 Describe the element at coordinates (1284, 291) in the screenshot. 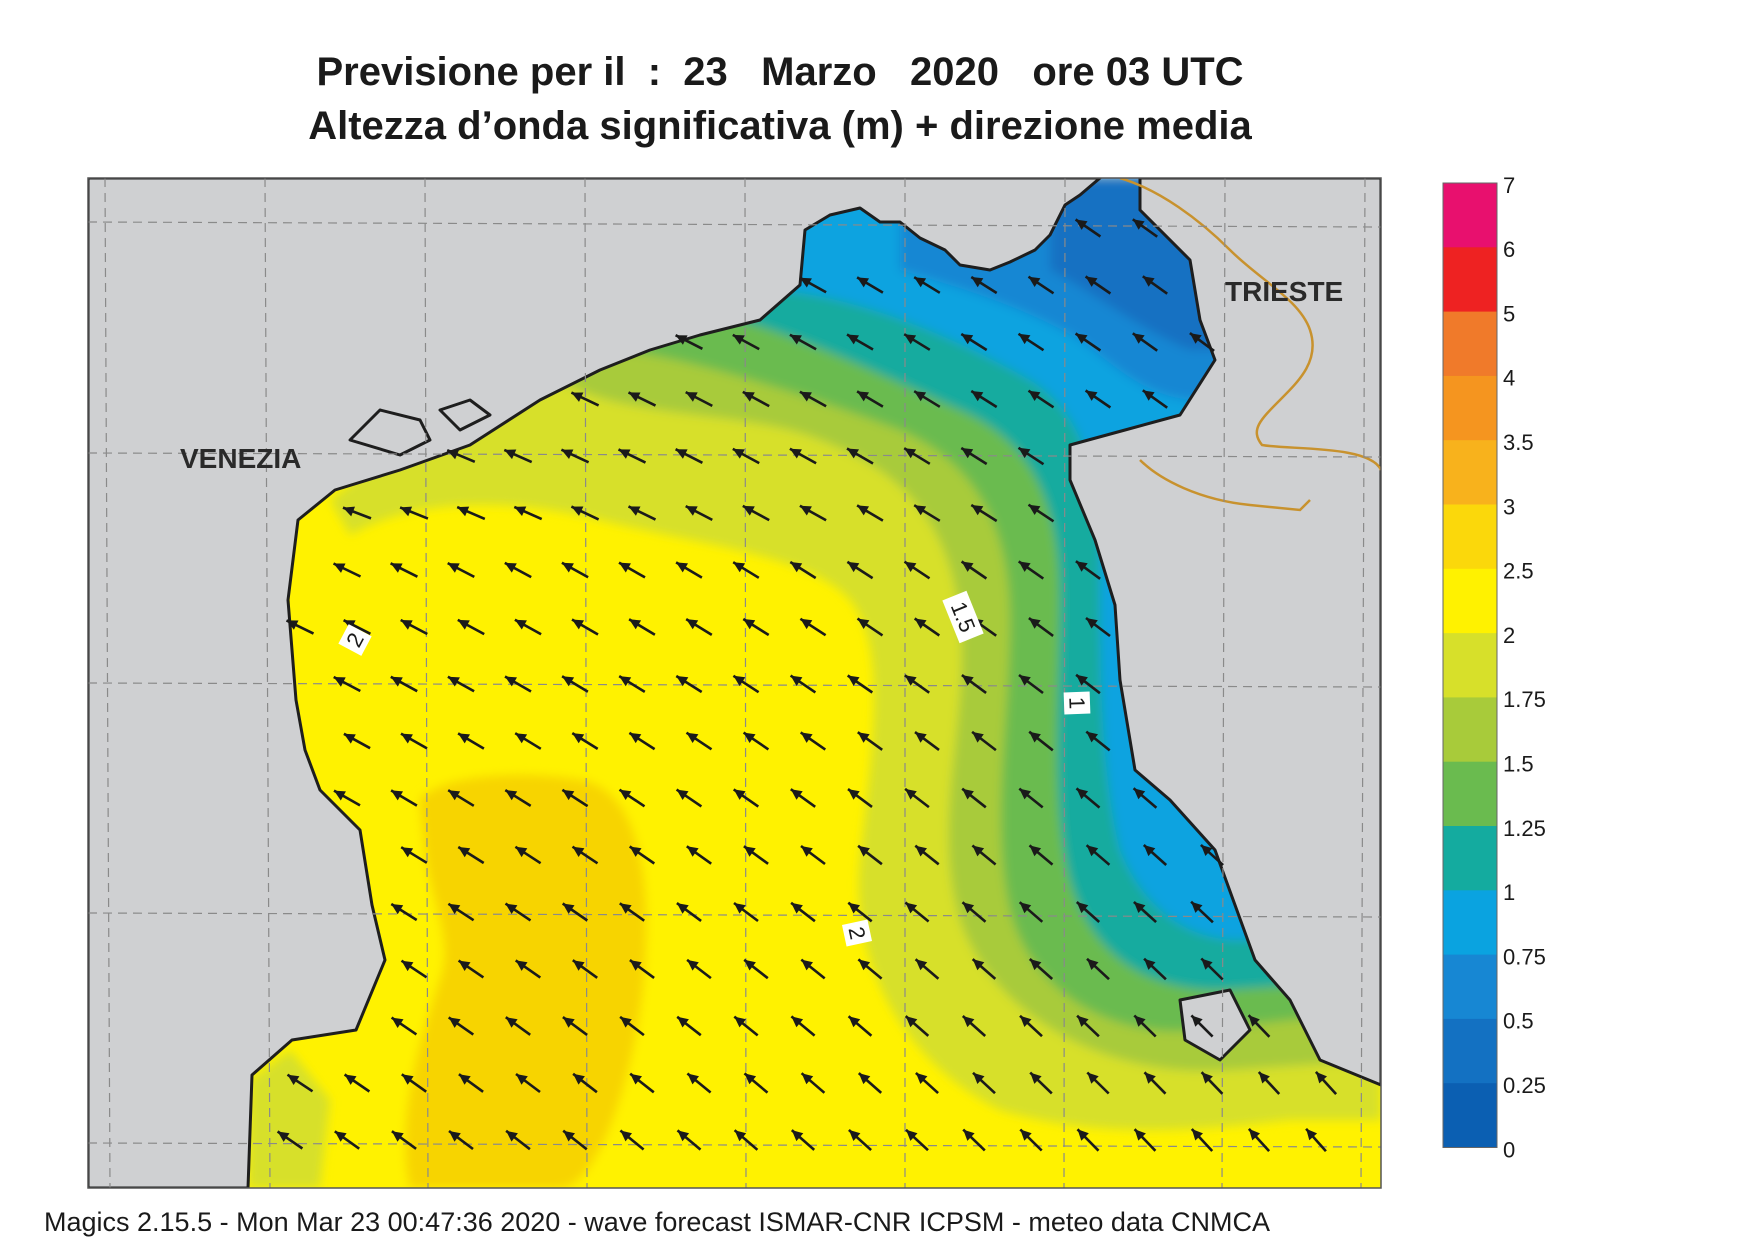

I see `city-label-trieste: TRIESTE` at that location.